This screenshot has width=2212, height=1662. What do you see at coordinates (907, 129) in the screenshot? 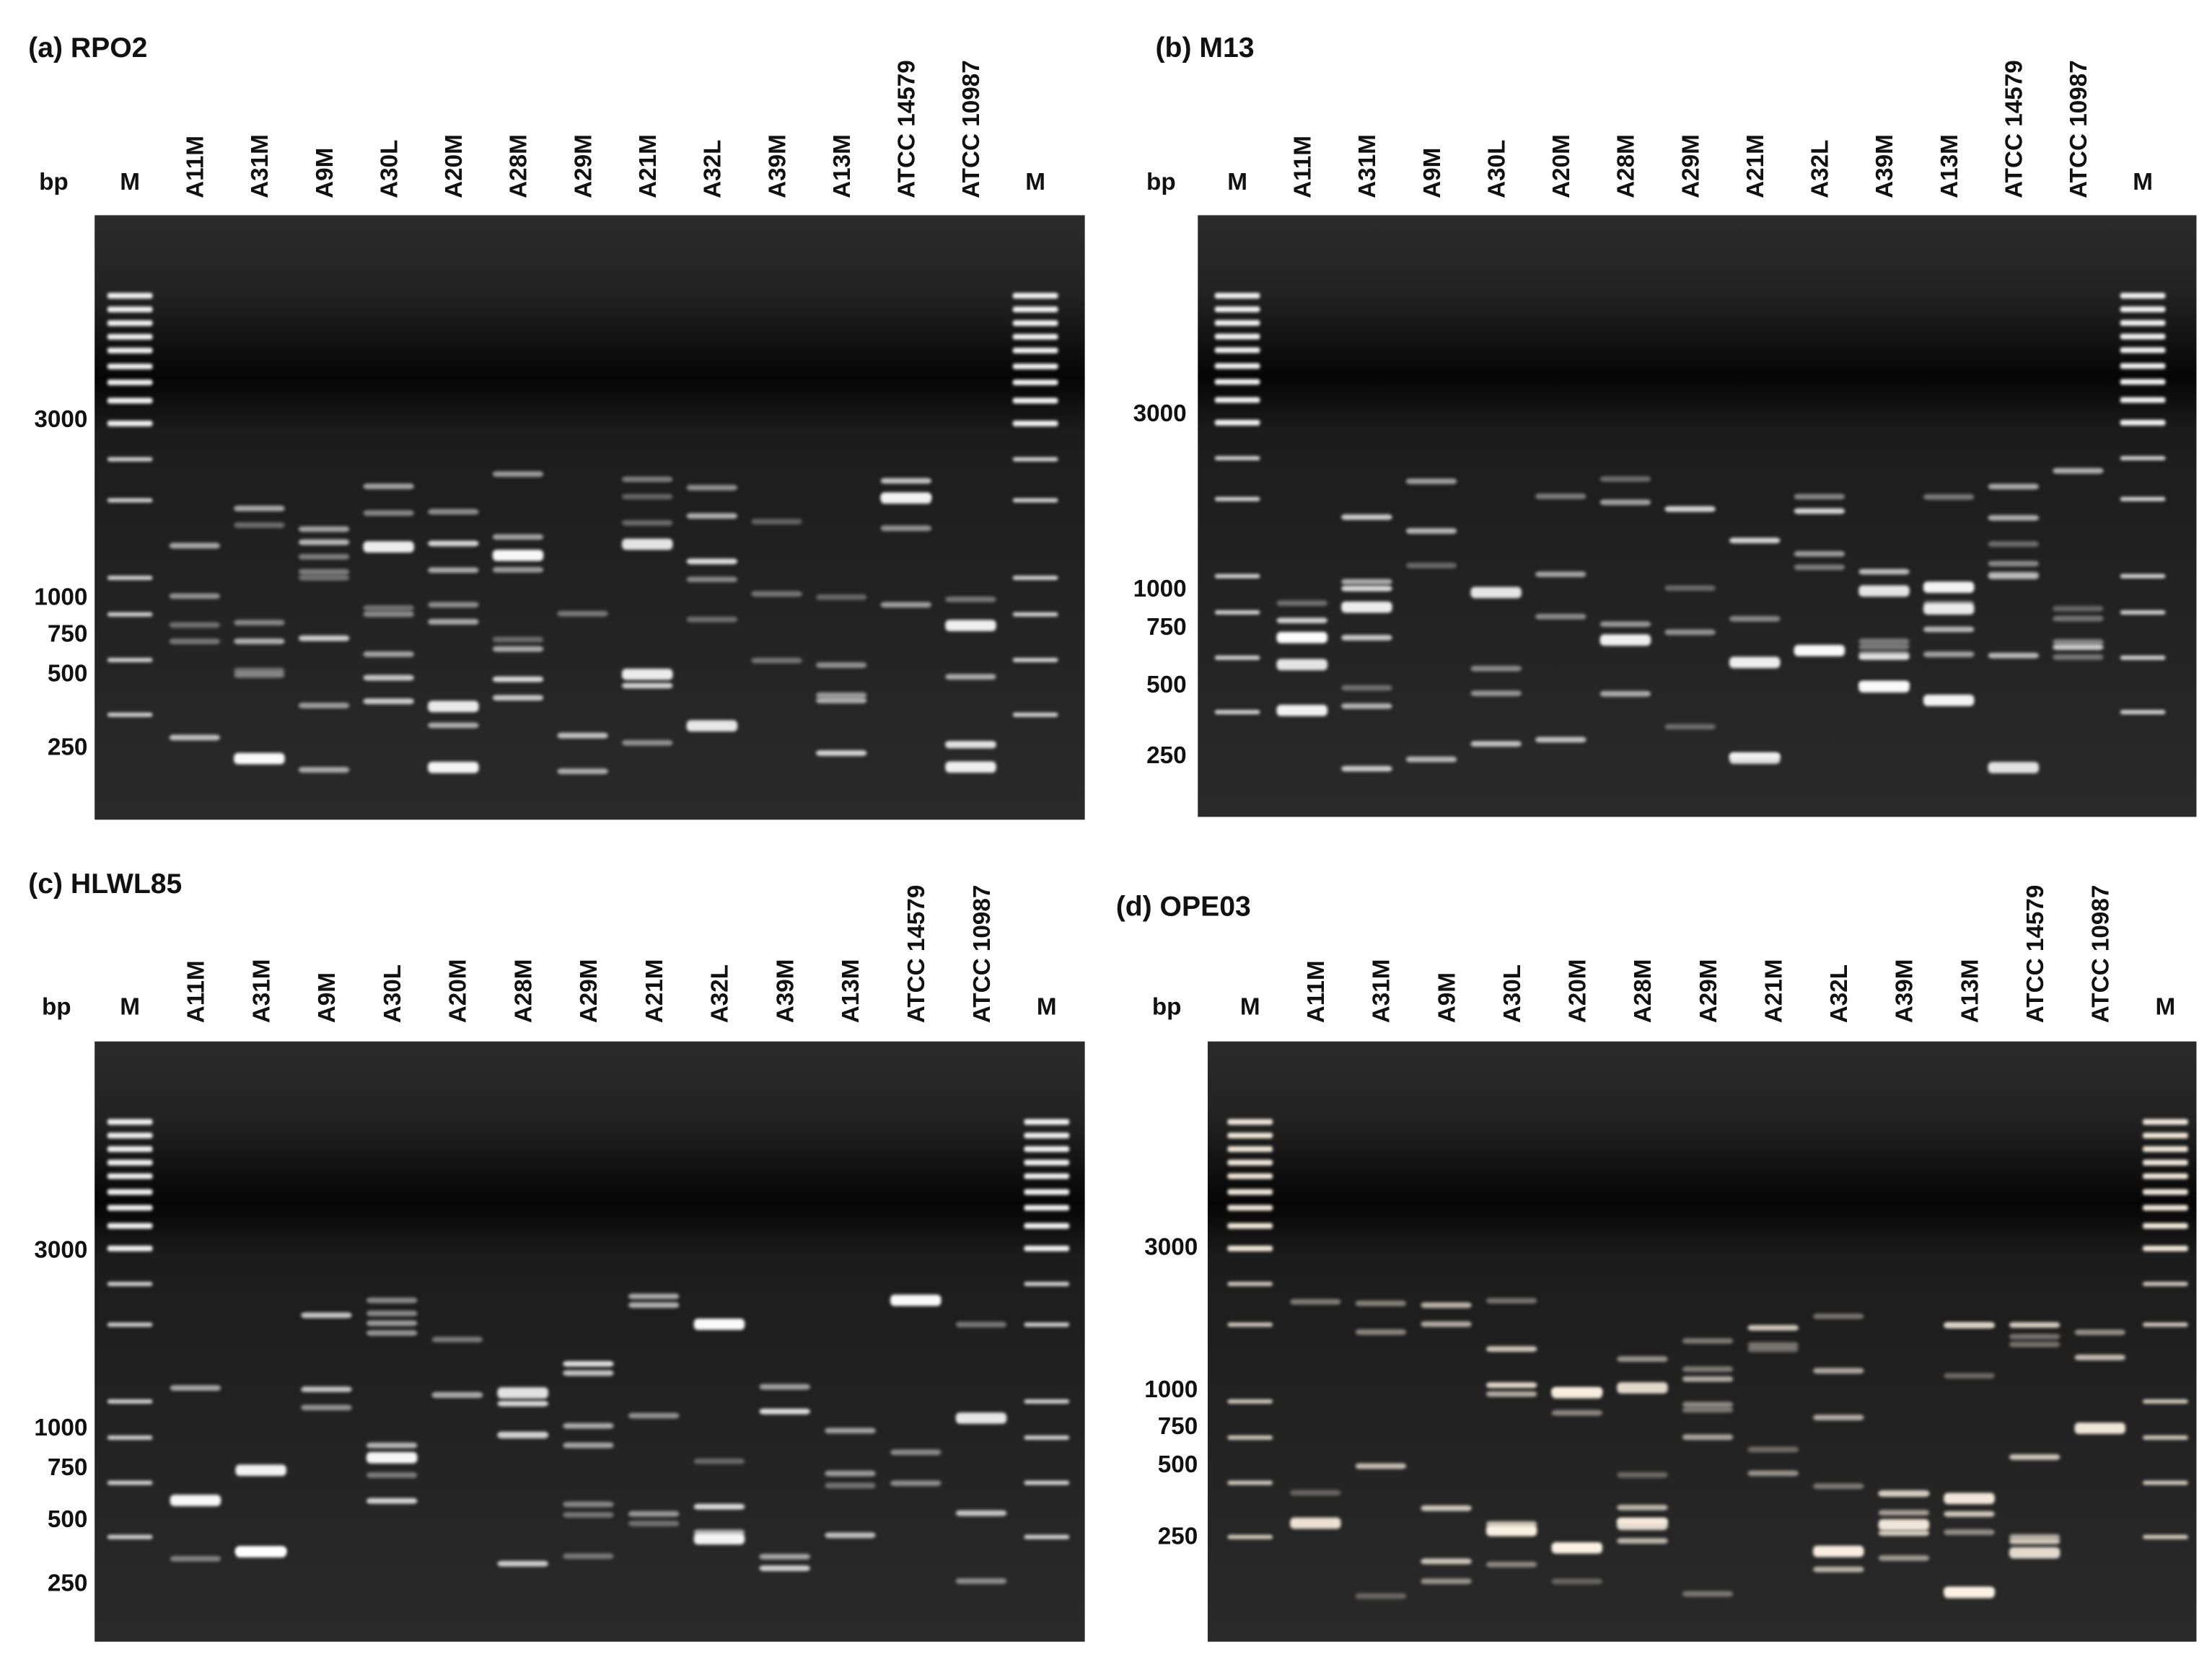
I see `lane-label: ATCC 14579` at bounding box center [907, 129].